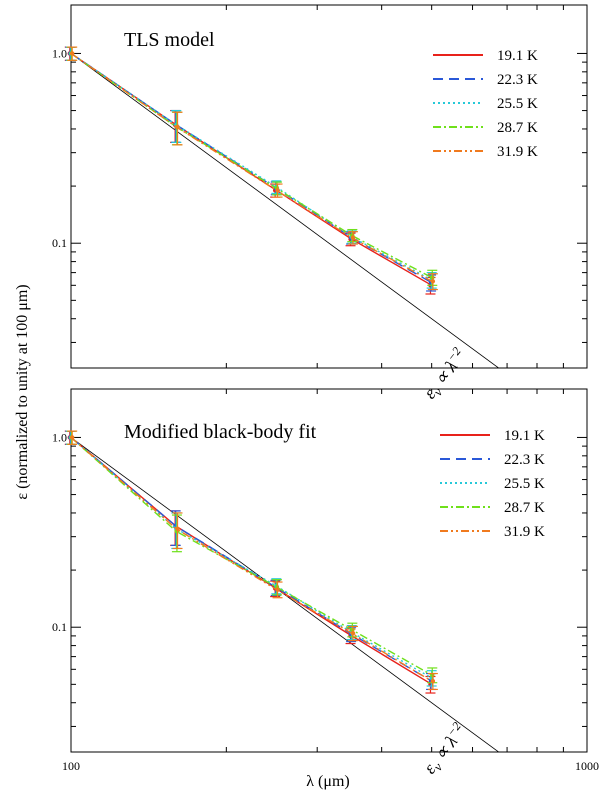 This screenshot has height=794, width=600. What do you see at coordinates (71, 766) in the screenshot?
I see `x-tick-label: 100` at bounding box center [71, 766].